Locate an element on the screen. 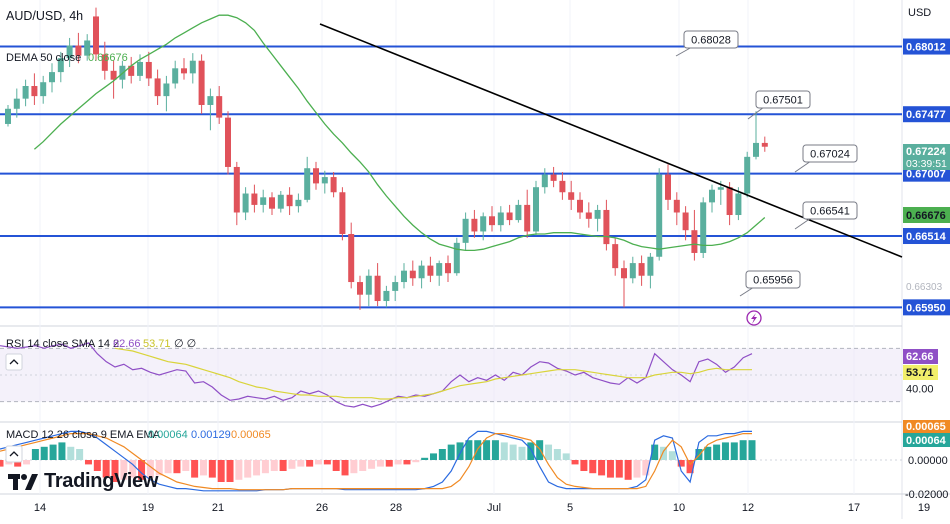  key-level-tag-text: 0.68012 is located at coordinates (926, 48).